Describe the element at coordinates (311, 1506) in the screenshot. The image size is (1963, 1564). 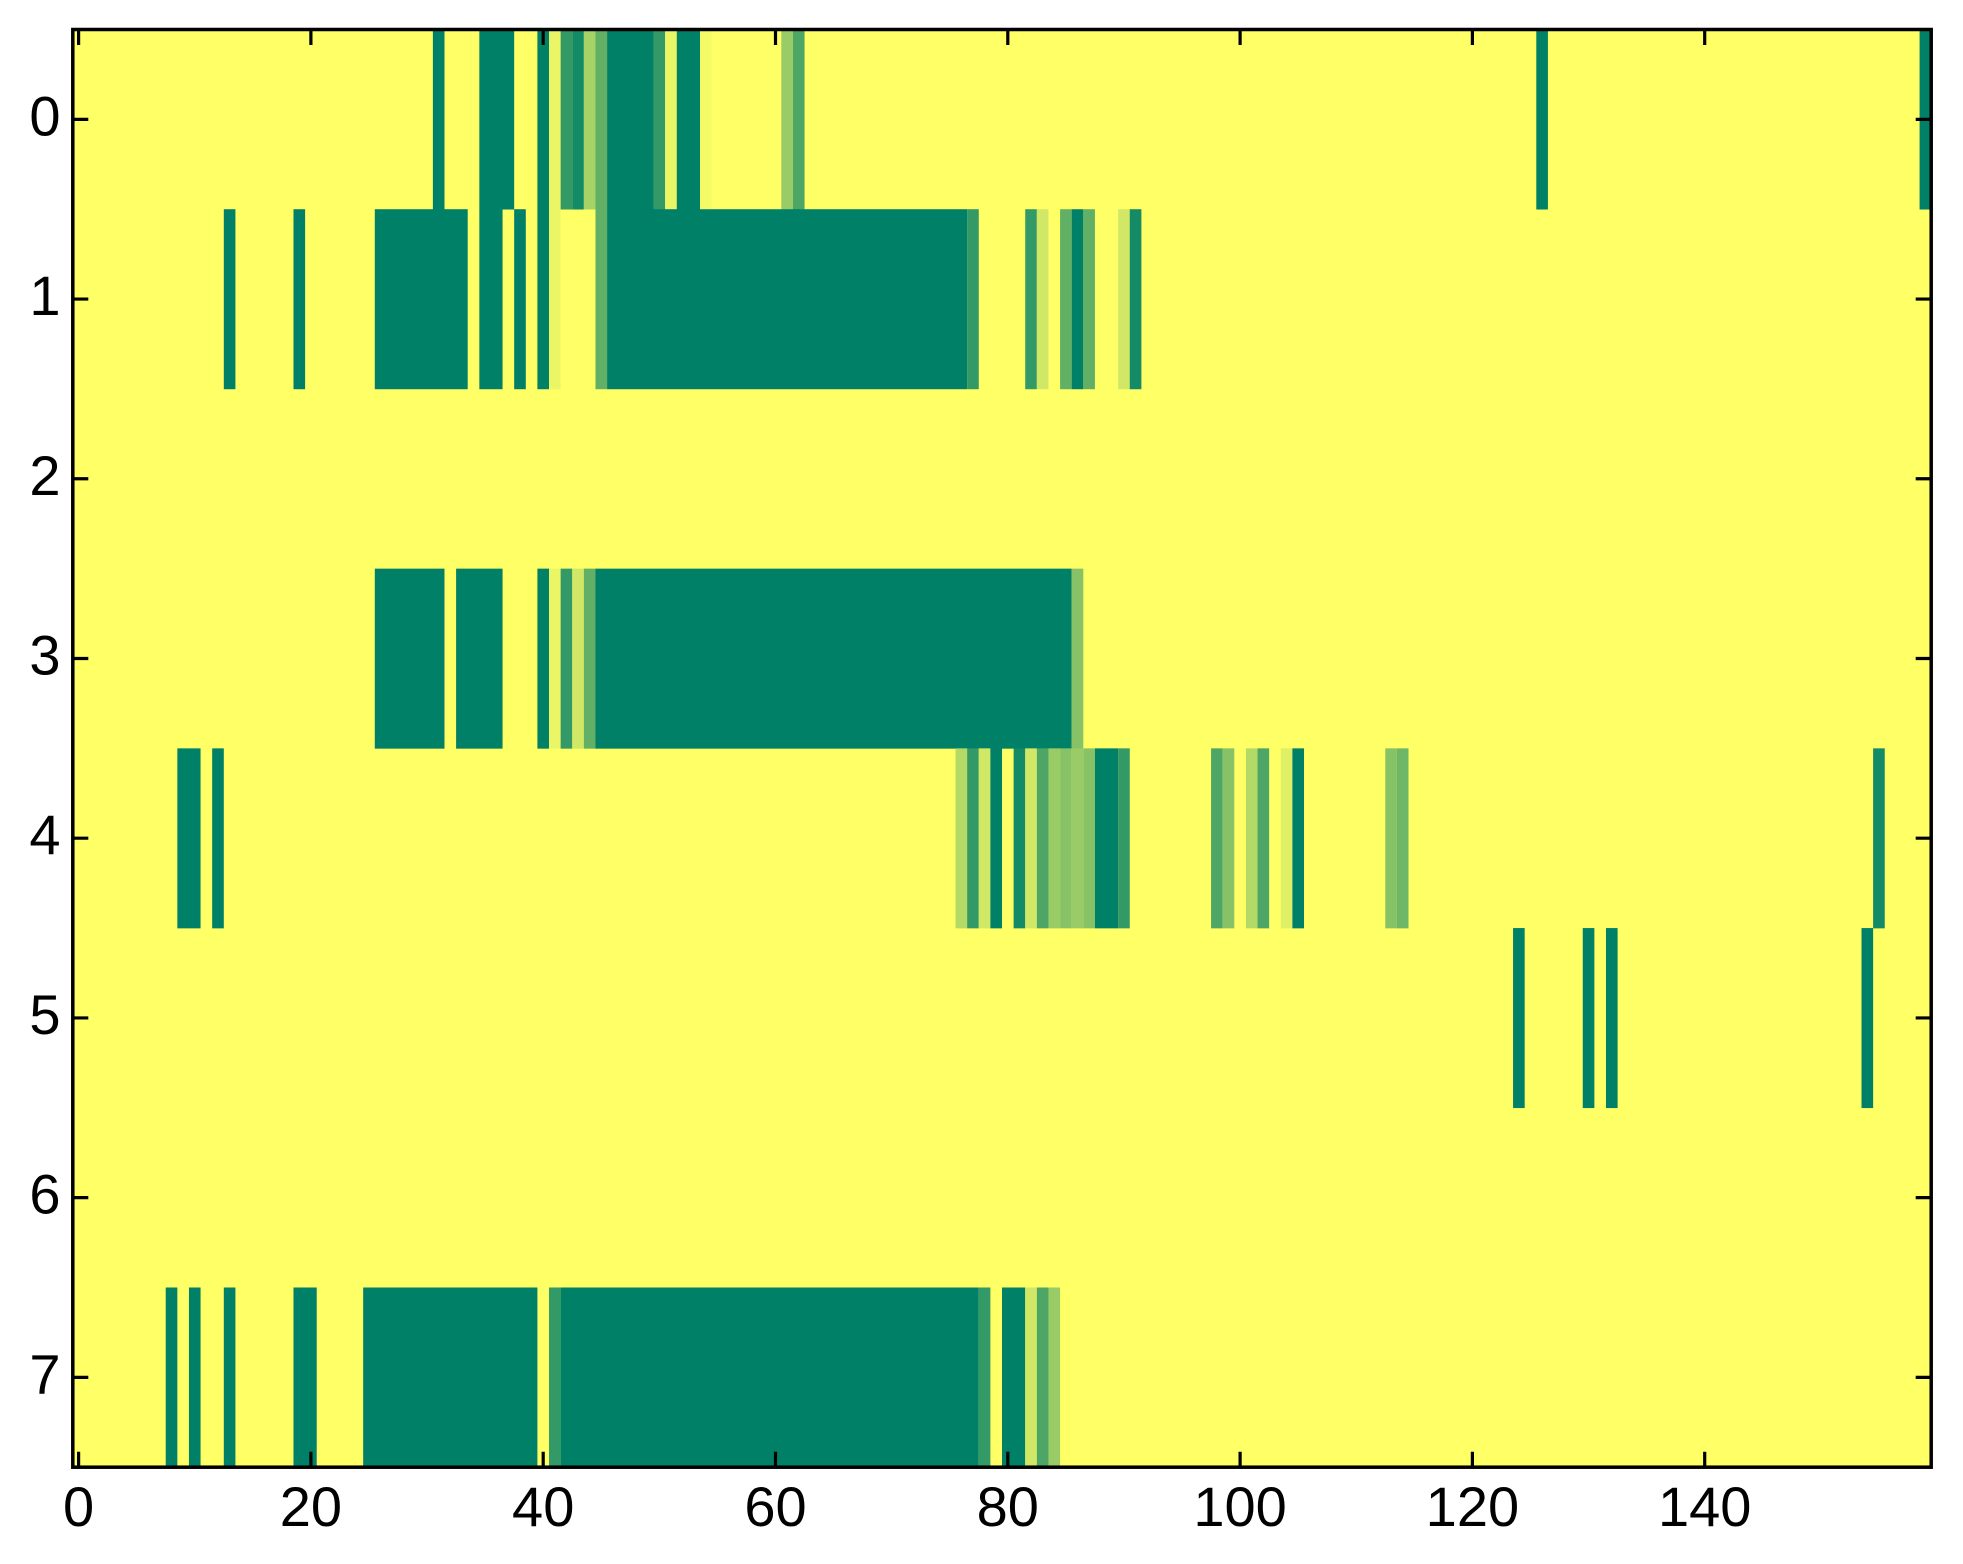
I see `svg-text: 20` at that location.